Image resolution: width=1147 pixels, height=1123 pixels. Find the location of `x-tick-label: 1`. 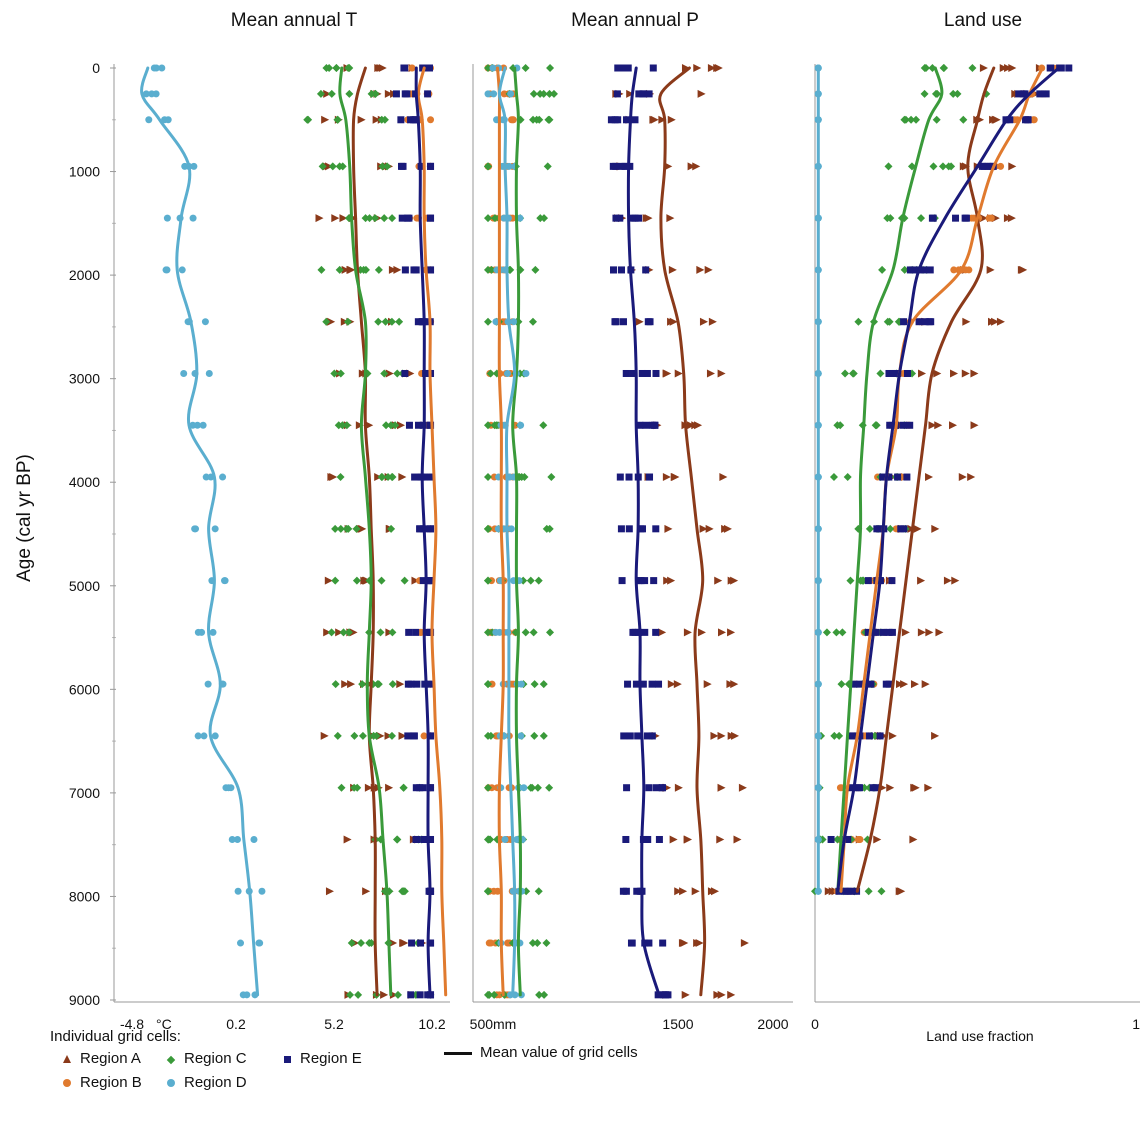

x-tick-label: 1 is located at coordinates (1136, 1024).